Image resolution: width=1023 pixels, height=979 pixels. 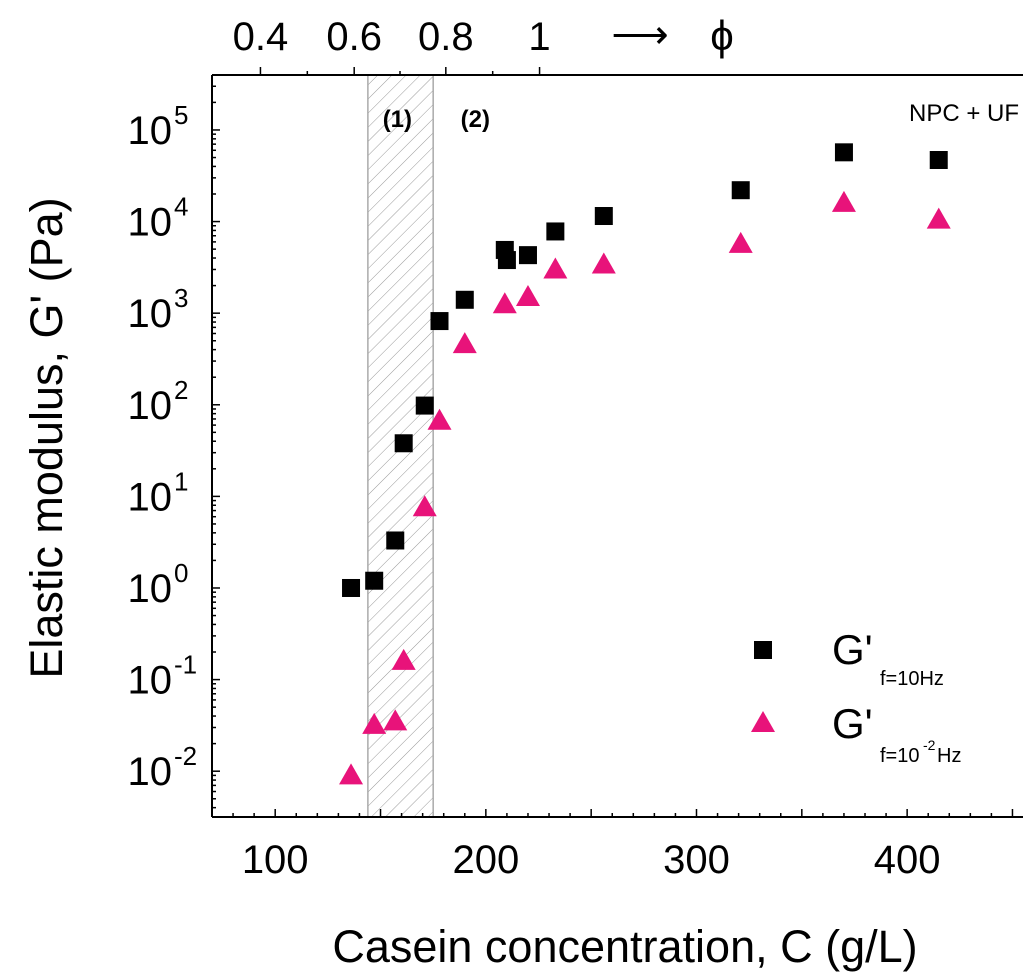 What do you see at coordinates (354, 37) in the screenshot?
I see `top-tick-label: 0.6` at bounding box center [354, 37].